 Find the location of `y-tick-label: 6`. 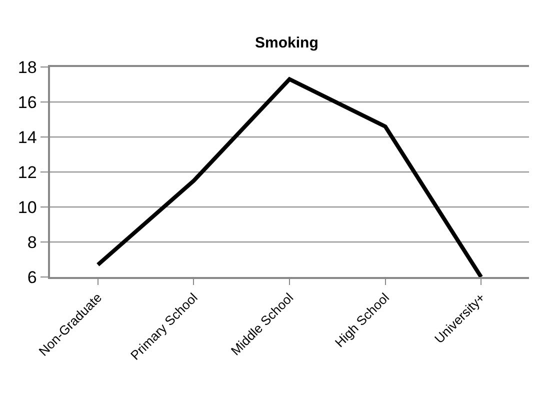

y-tick-label: 6 is located at coordinates (32, 277).